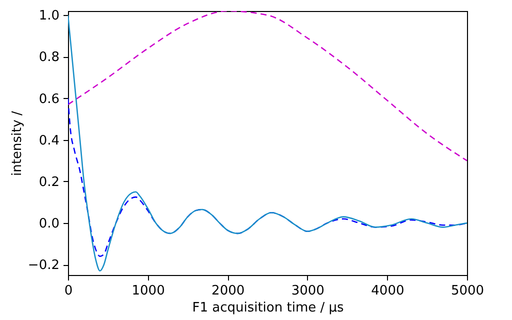  I want to click on x-tick-label: 0, so click(68, 291).